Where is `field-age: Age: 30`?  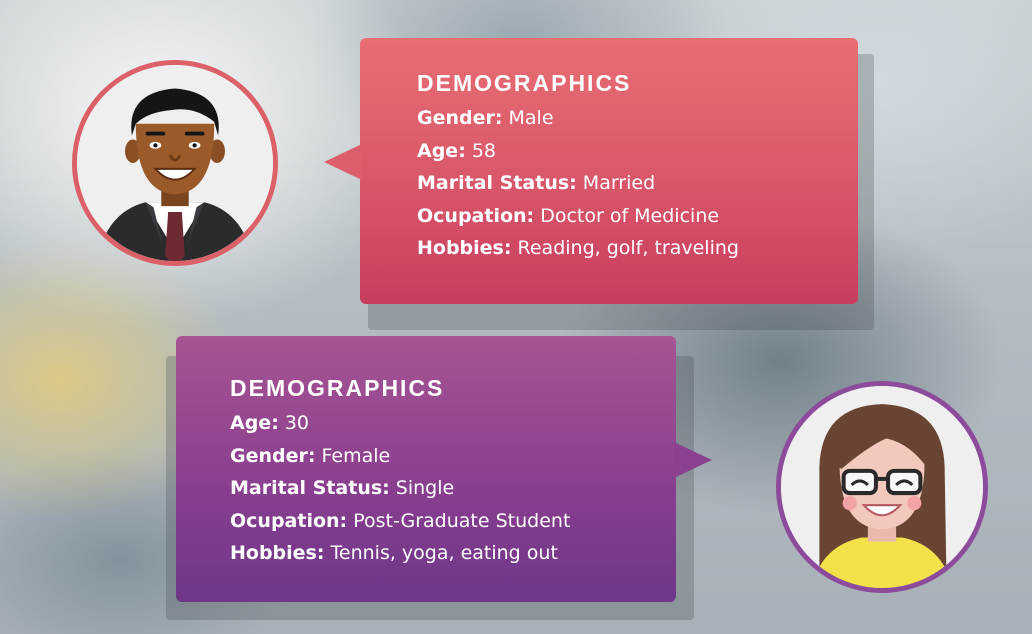
field-age: Age: 30 is located at coordinates (270, 423).